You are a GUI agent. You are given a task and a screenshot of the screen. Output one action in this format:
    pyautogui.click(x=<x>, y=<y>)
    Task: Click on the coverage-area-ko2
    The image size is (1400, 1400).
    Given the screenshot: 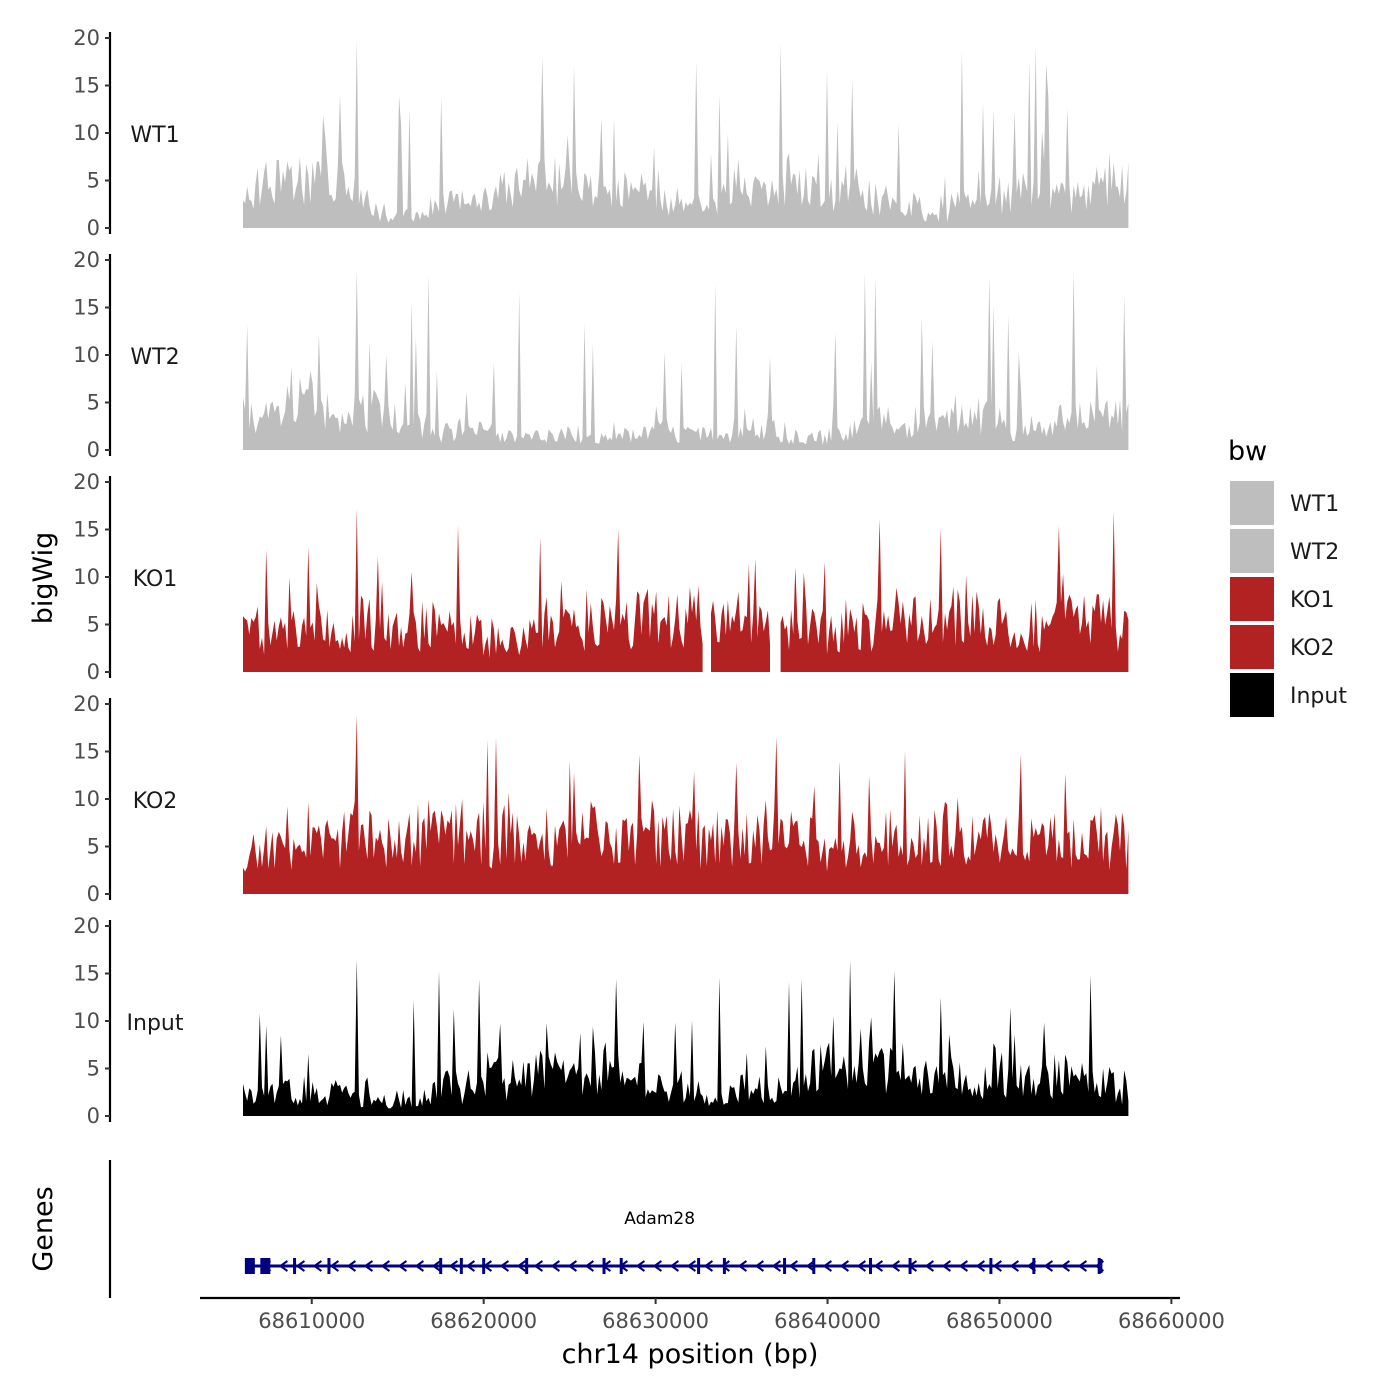 What is the action you would take?
    pyautogui.click(x=686, y=804)
    